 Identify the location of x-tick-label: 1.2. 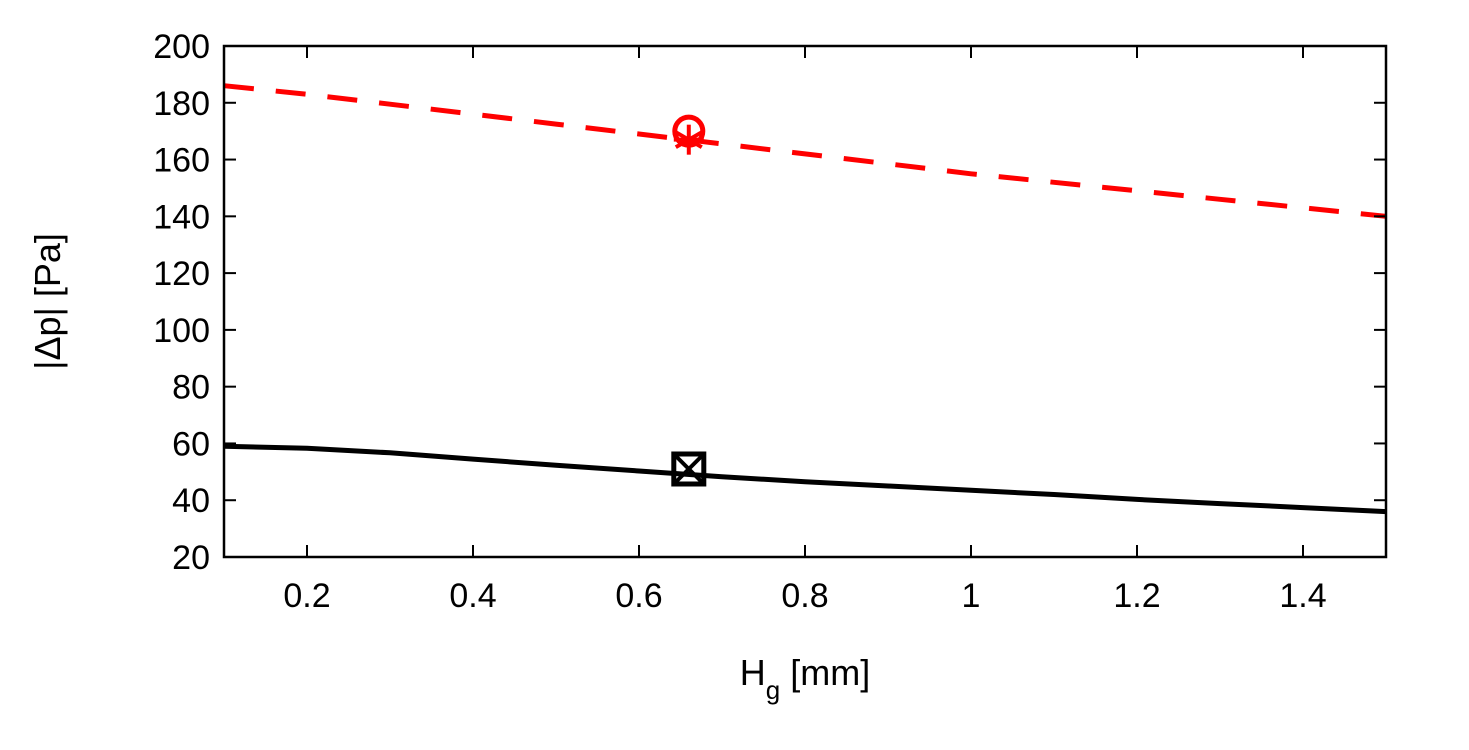
(1136, 596).